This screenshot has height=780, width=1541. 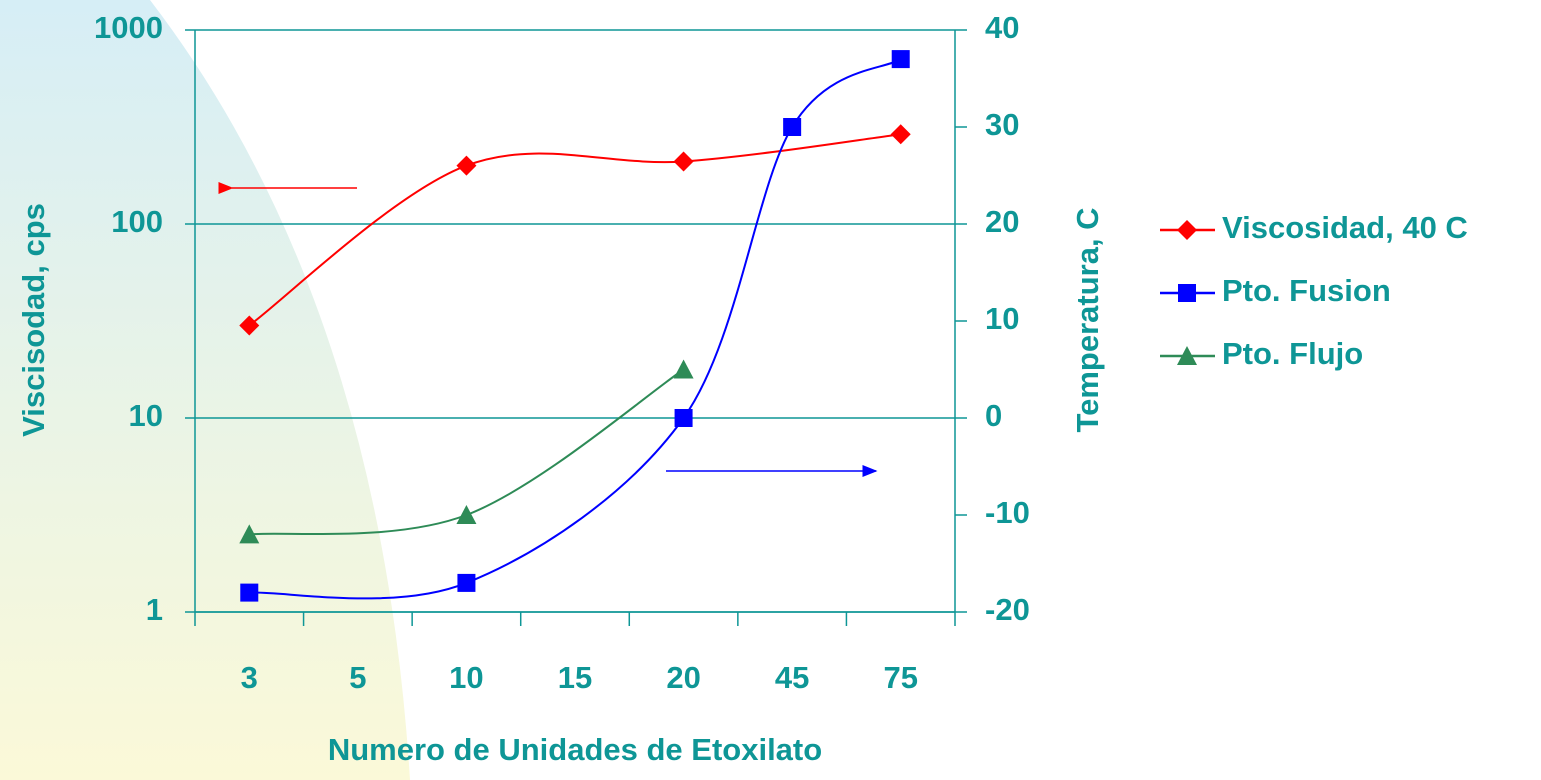 I want to click on legend-label: Pto. Flujo, so click(x=1292, y=353).